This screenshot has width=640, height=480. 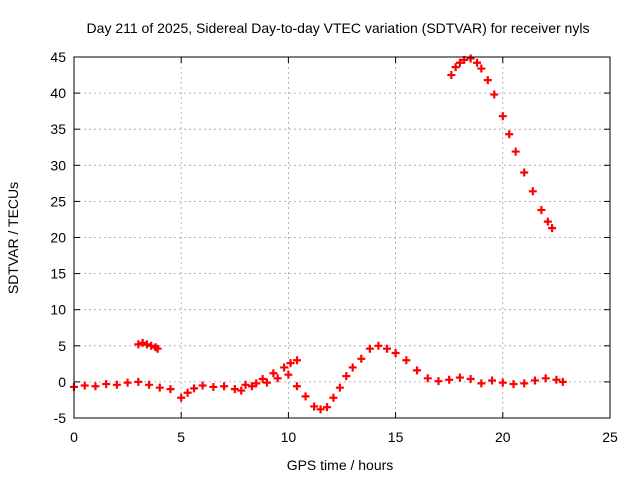 I want to click on x-tick-label: 20, so click(x=503, y=437).